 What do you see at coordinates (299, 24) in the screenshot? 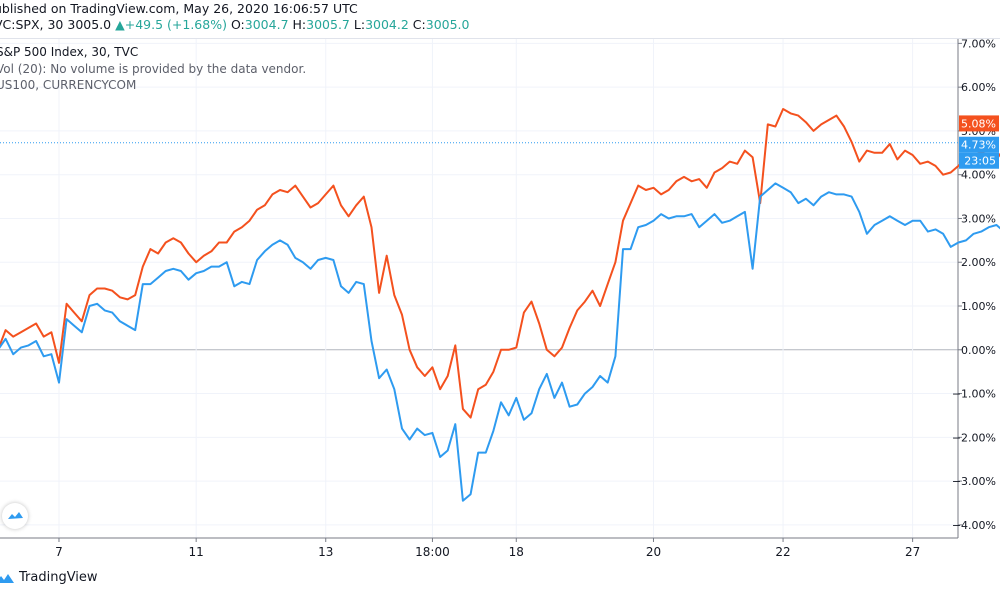
I see `high-label: H:` at bounding box center [299, 24].